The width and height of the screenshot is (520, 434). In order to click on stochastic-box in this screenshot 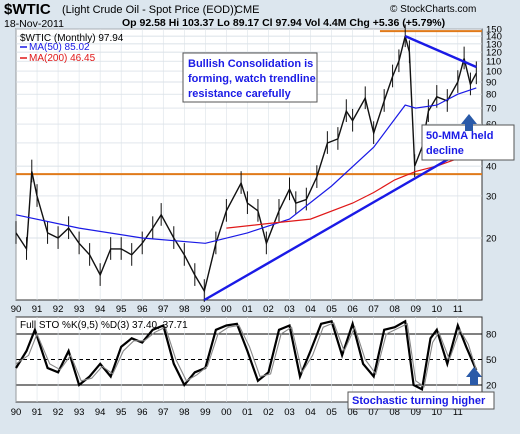, I will do `click(421, 400)`.